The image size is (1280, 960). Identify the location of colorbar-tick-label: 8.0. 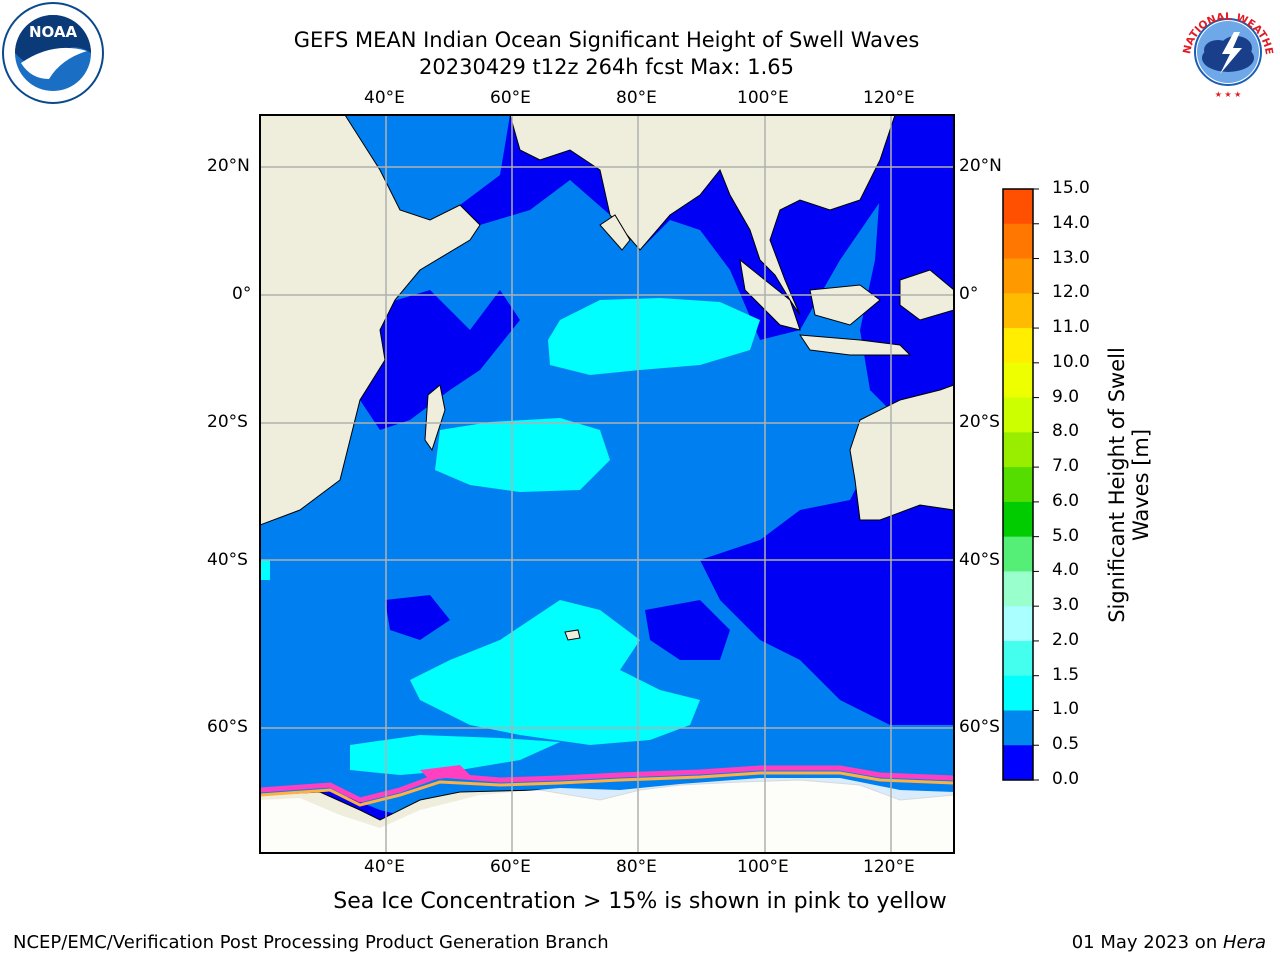
(1066, 431).